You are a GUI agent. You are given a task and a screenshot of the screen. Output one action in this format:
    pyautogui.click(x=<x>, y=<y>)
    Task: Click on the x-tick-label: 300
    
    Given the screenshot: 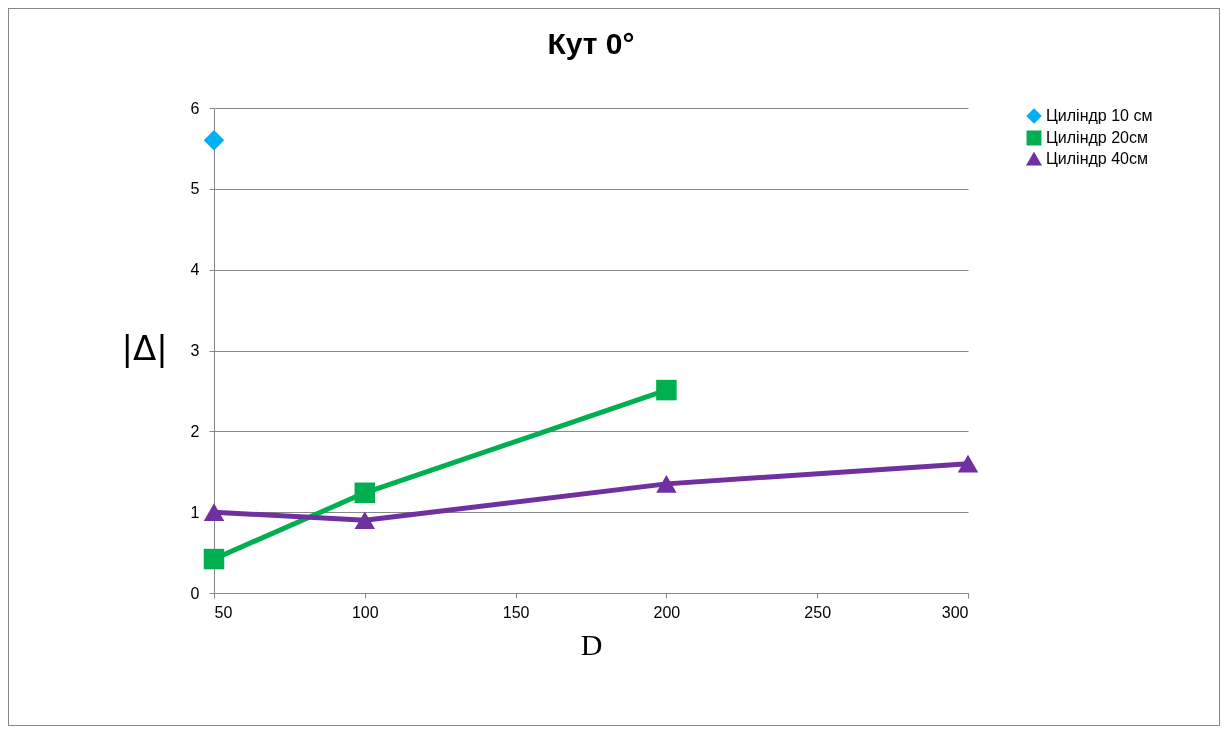 What is the action you would take?
    pyautogui.click(x=955, y=612)
    